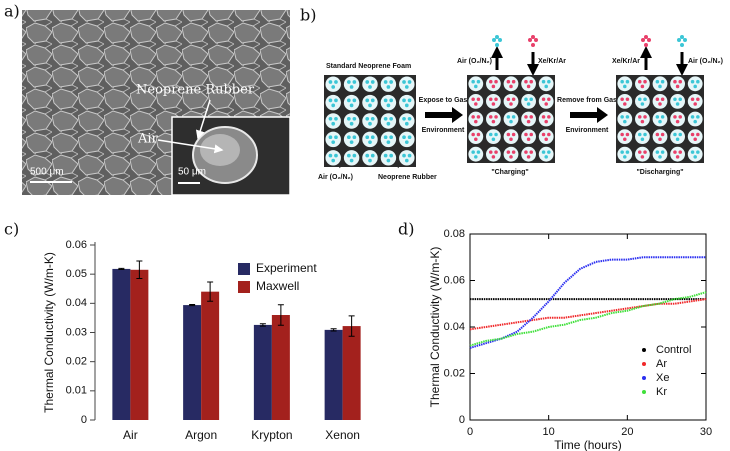 The height and width of the screenshot is (451, 730). I want to click on sem-label: Air, so click(148, 139).